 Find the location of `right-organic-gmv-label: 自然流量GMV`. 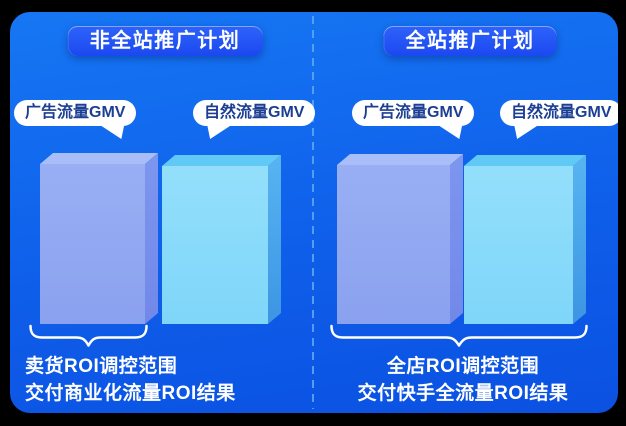

right-organic-gmv-label: 自然流量GMV is located at coordinates (561, 112).